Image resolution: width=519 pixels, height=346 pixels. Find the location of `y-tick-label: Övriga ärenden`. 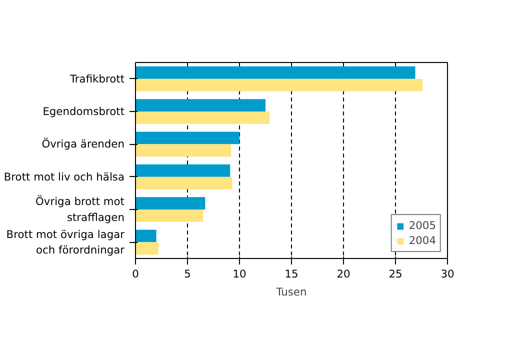

y-tick-label: Övriga ärenden is located at coordinates (83, 144).